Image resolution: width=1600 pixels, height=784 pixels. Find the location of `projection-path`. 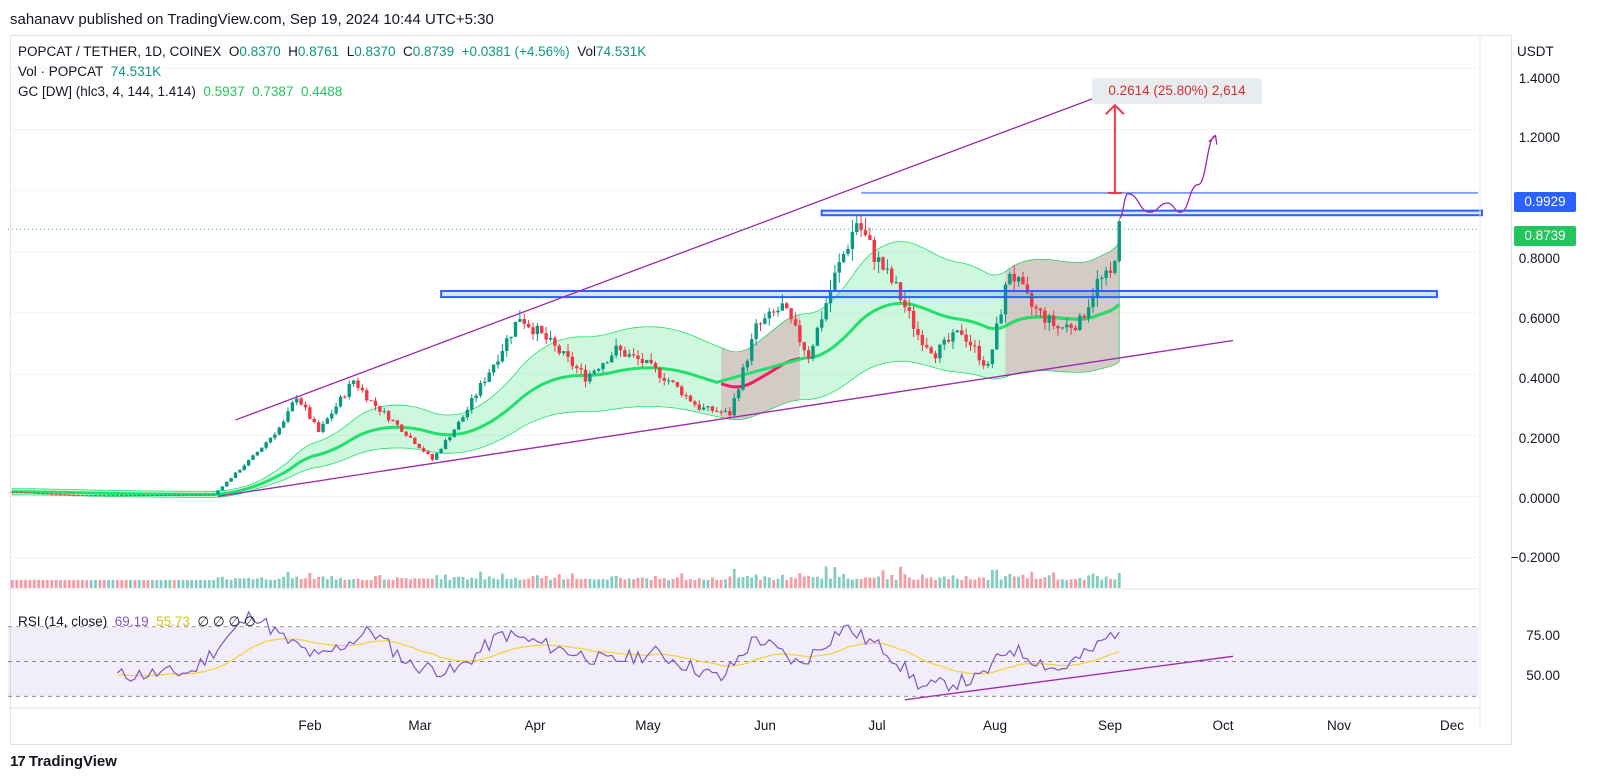

projection-path is located at coordinates (1167, 177).